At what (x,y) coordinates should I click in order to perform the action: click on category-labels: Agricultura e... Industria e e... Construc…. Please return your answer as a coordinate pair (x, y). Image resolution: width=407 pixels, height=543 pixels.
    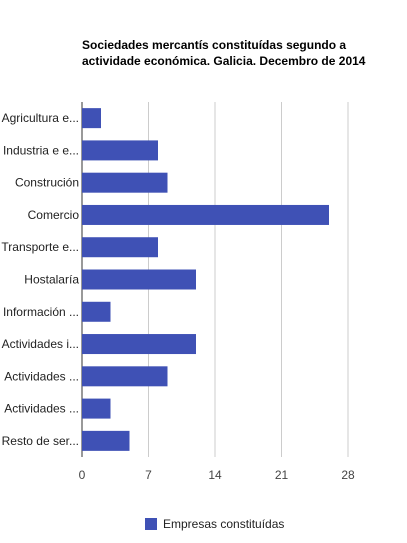
    Looking at the image, I should click on (40, 279).